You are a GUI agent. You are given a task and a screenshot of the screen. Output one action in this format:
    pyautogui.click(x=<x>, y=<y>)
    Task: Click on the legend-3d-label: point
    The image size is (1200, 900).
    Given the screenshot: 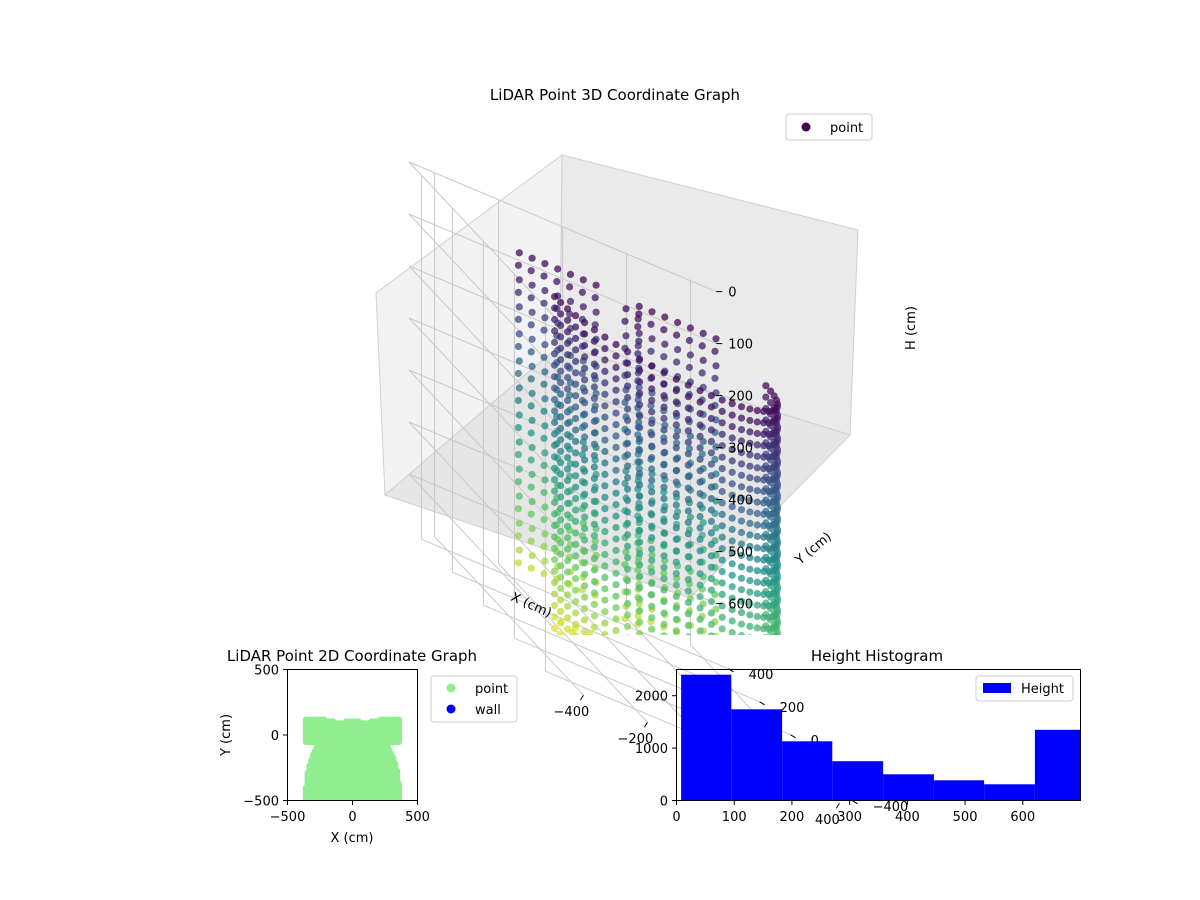 What is the action you would take?
    pyautogui.click(x=846, y=128)
    